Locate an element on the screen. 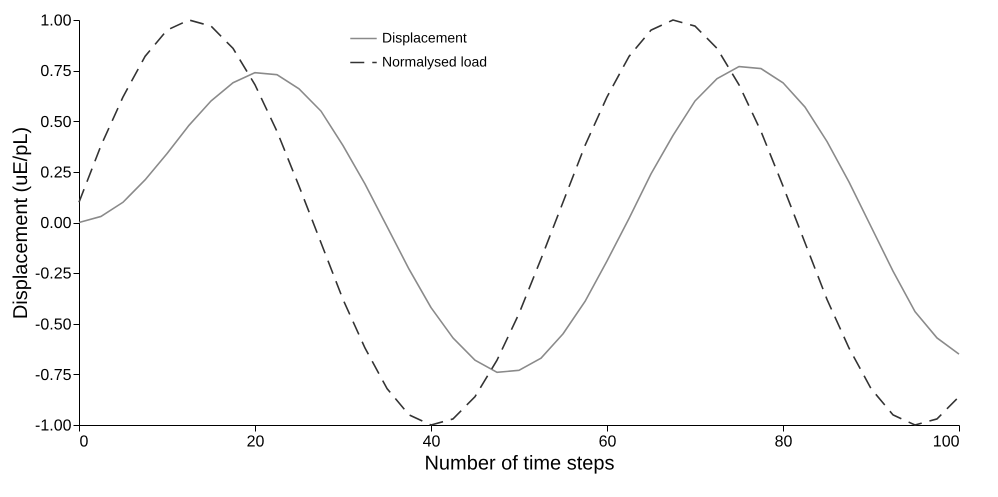 This screenshot has width=998, height=497. x-tick-label: 80 is located at coordinates (783, 442).